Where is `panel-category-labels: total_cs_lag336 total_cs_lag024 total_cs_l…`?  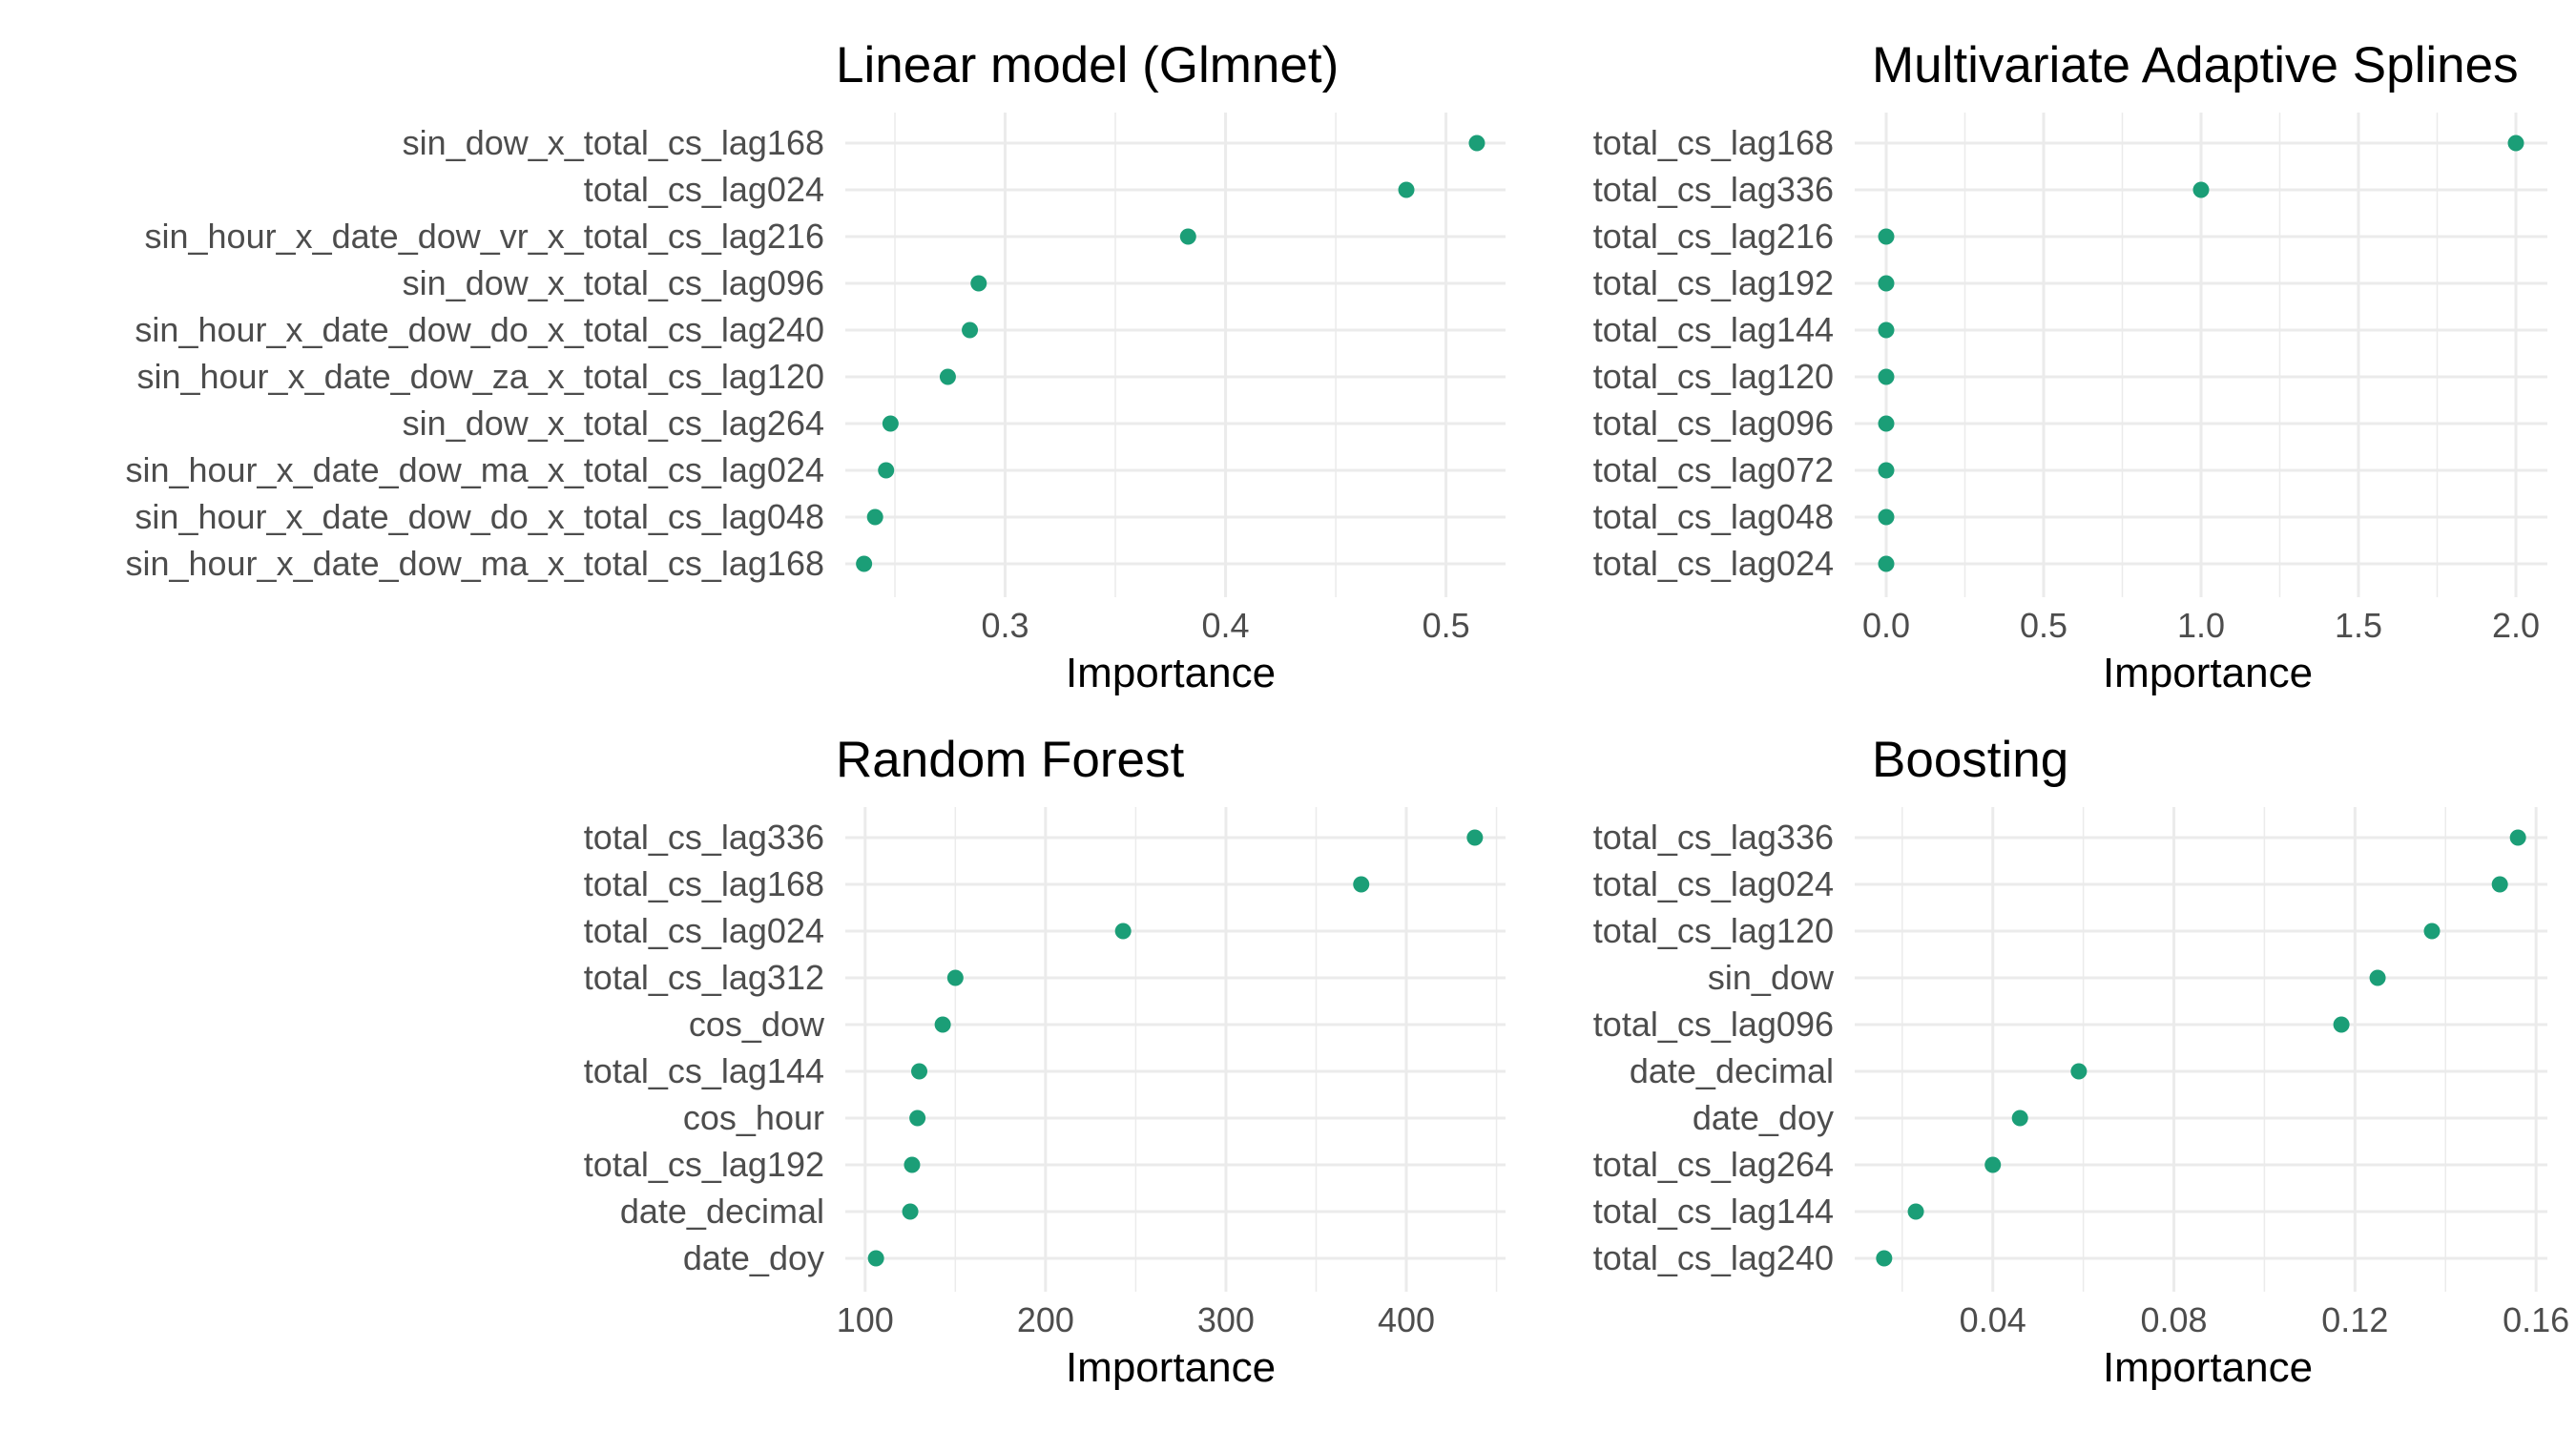
panel-category-labels: total_cs_lag336 total_cs_lag024 total_cs_l… is located at coordinates (1714, 1047).